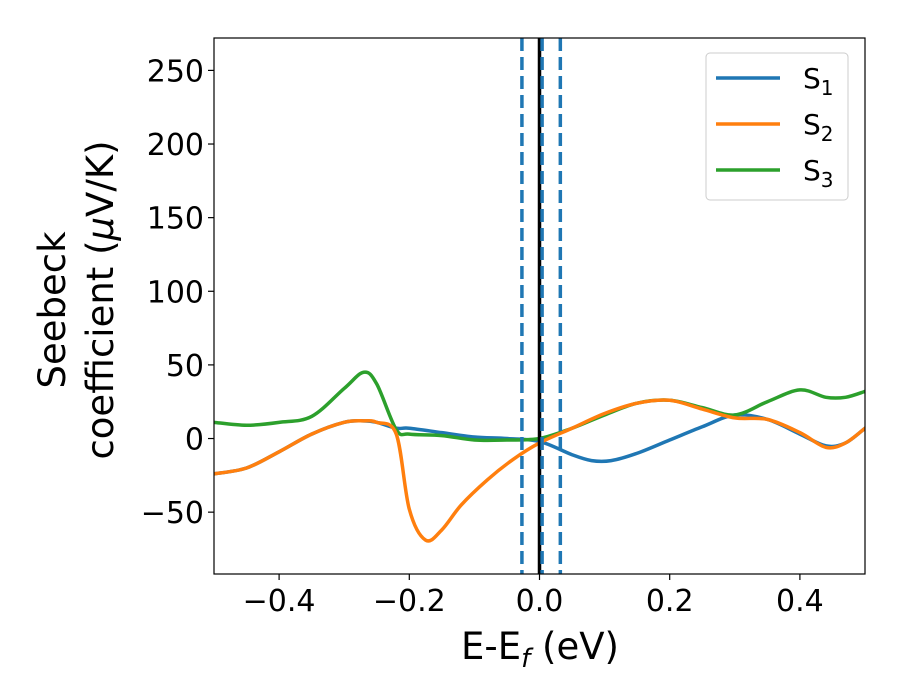 This screenshot has height=700, width=900. I want to click on legend: S1 S2 S3, so click(777, 126).